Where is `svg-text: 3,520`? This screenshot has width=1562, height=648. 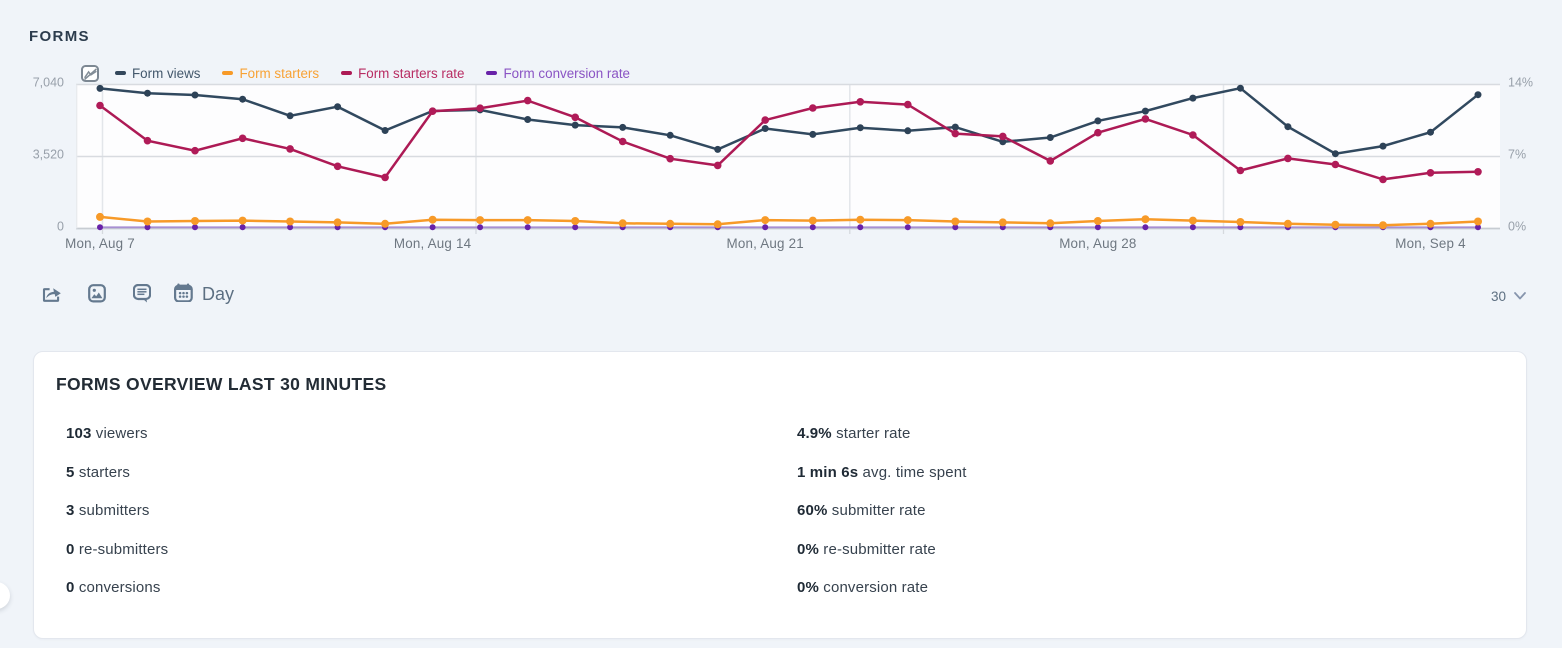 svg-text: 3,520 is located at coordinates (48, 155).